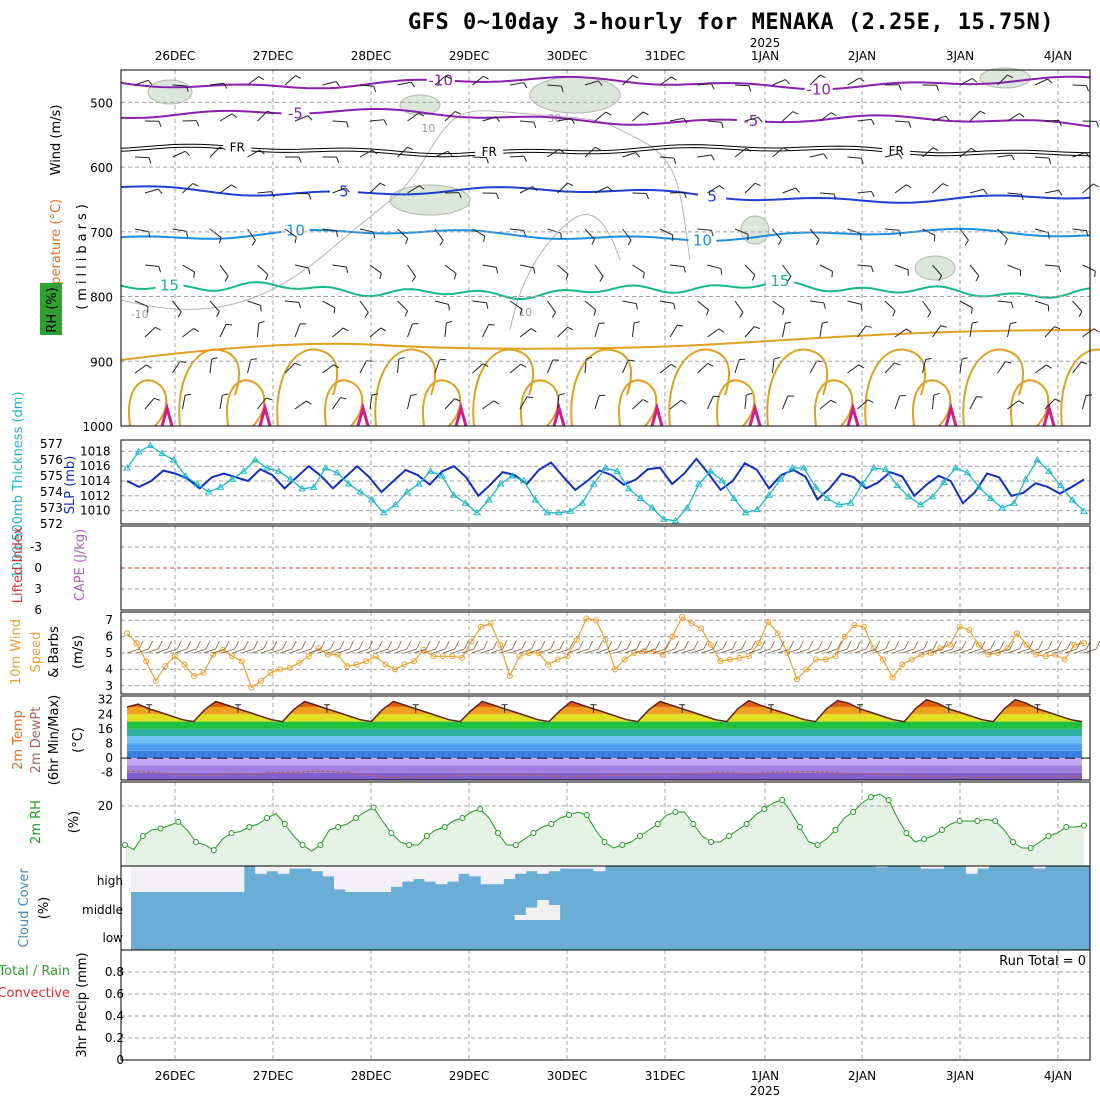  I want to click on temp-axis-label-3: (6hr Min/Max), so click(54, 740).